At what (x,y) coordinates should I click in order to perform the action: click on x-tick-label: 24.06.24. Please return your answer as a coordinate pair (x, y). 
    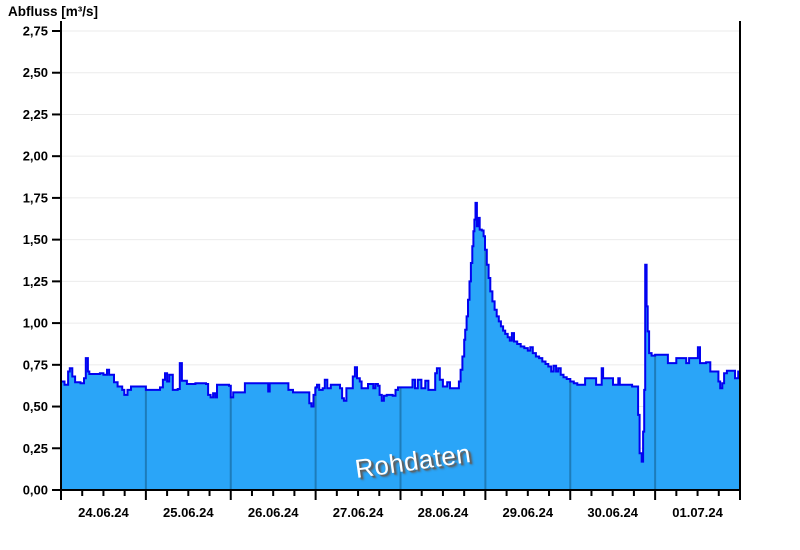
    Looking at the image, I should click on (103, 512).